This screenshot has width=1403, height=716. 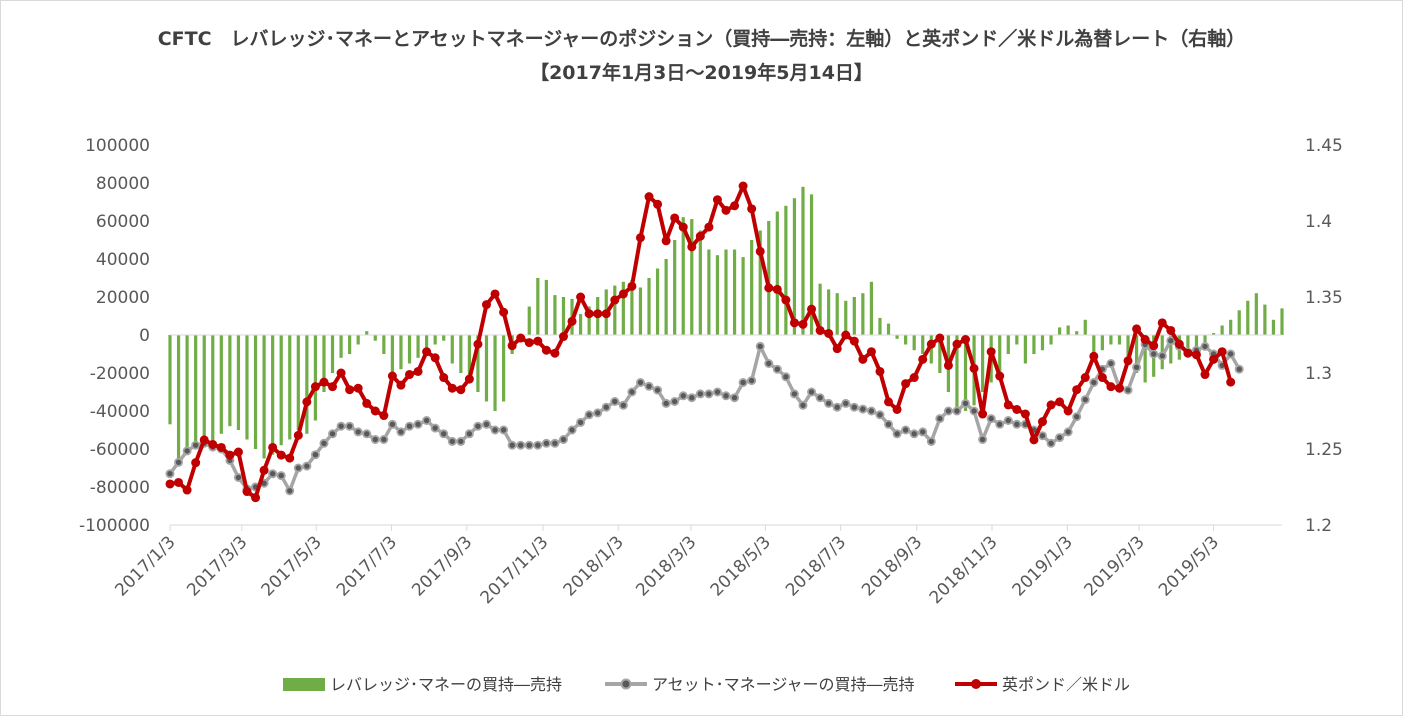 I want to click on x-tick-label: 2018/3/3, so click(x=666, y=566).